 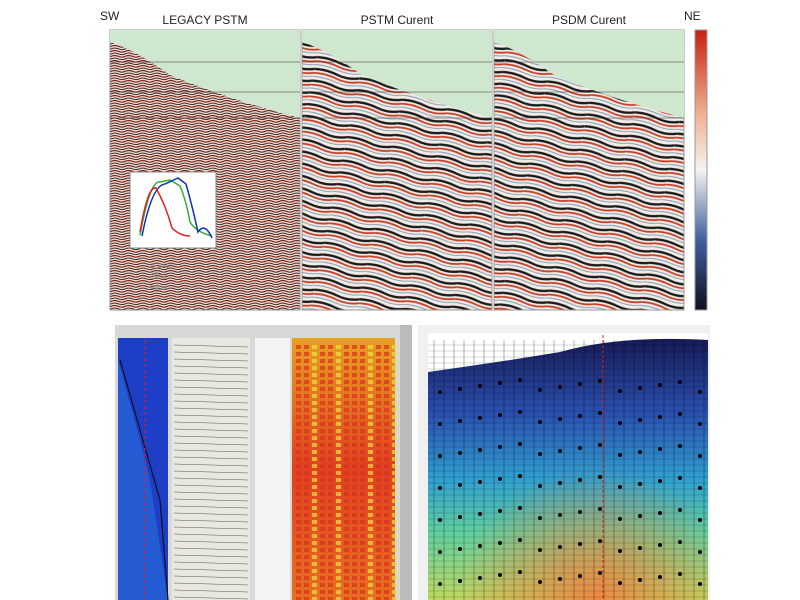 What do you see at coordinates (204, 20) in the screenshot?
I see `panel-title: LEGACY PSTM` at bounding box center [204, 20].